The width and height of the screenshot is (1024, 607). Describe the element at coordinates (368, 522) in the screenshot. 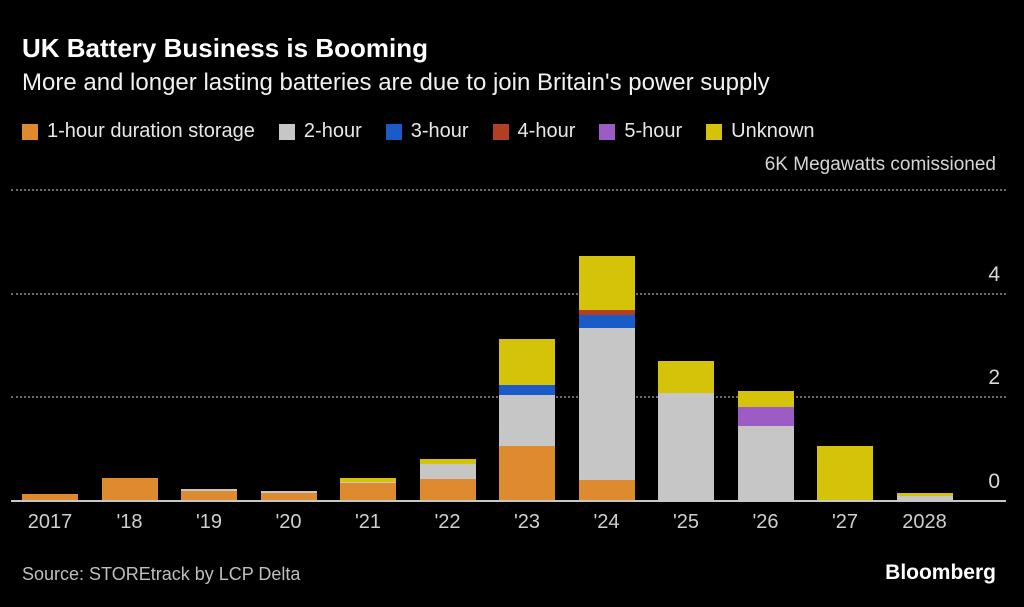

I see `x-tick-label: '21` at that location.